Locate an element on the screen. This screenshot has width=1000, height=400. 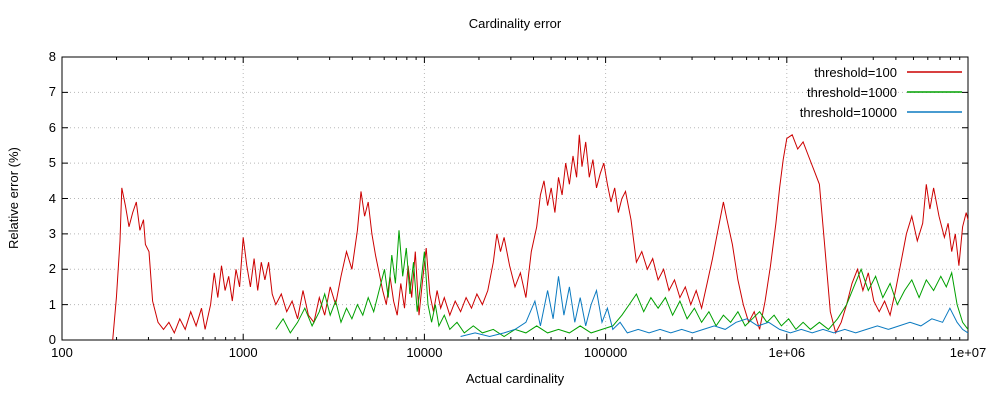
y-tick-label: 4 is located at coordinates (52, 198).